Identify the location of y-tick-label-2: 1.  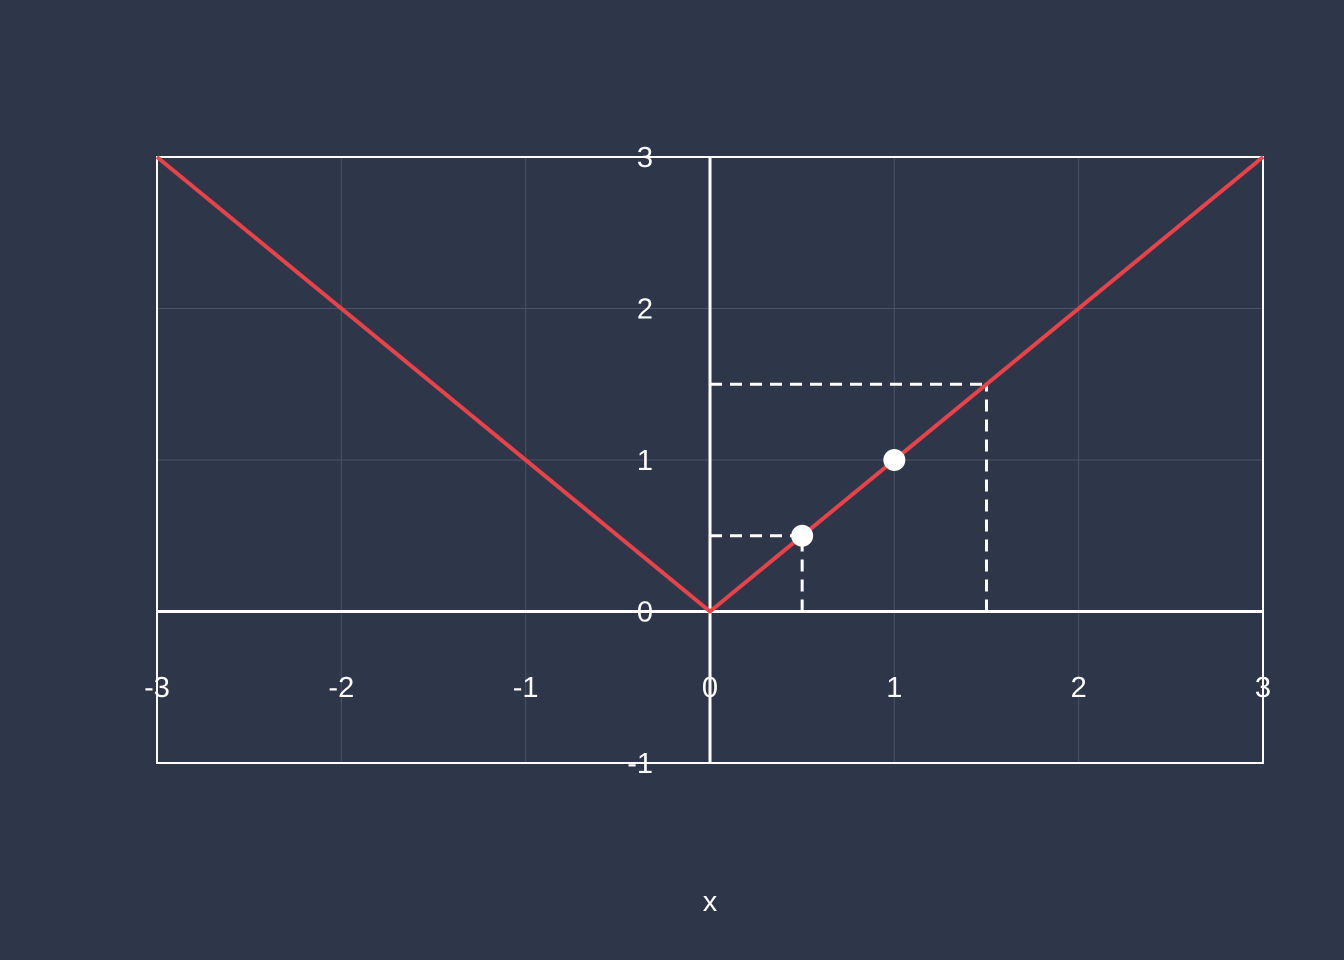
(645, 461).